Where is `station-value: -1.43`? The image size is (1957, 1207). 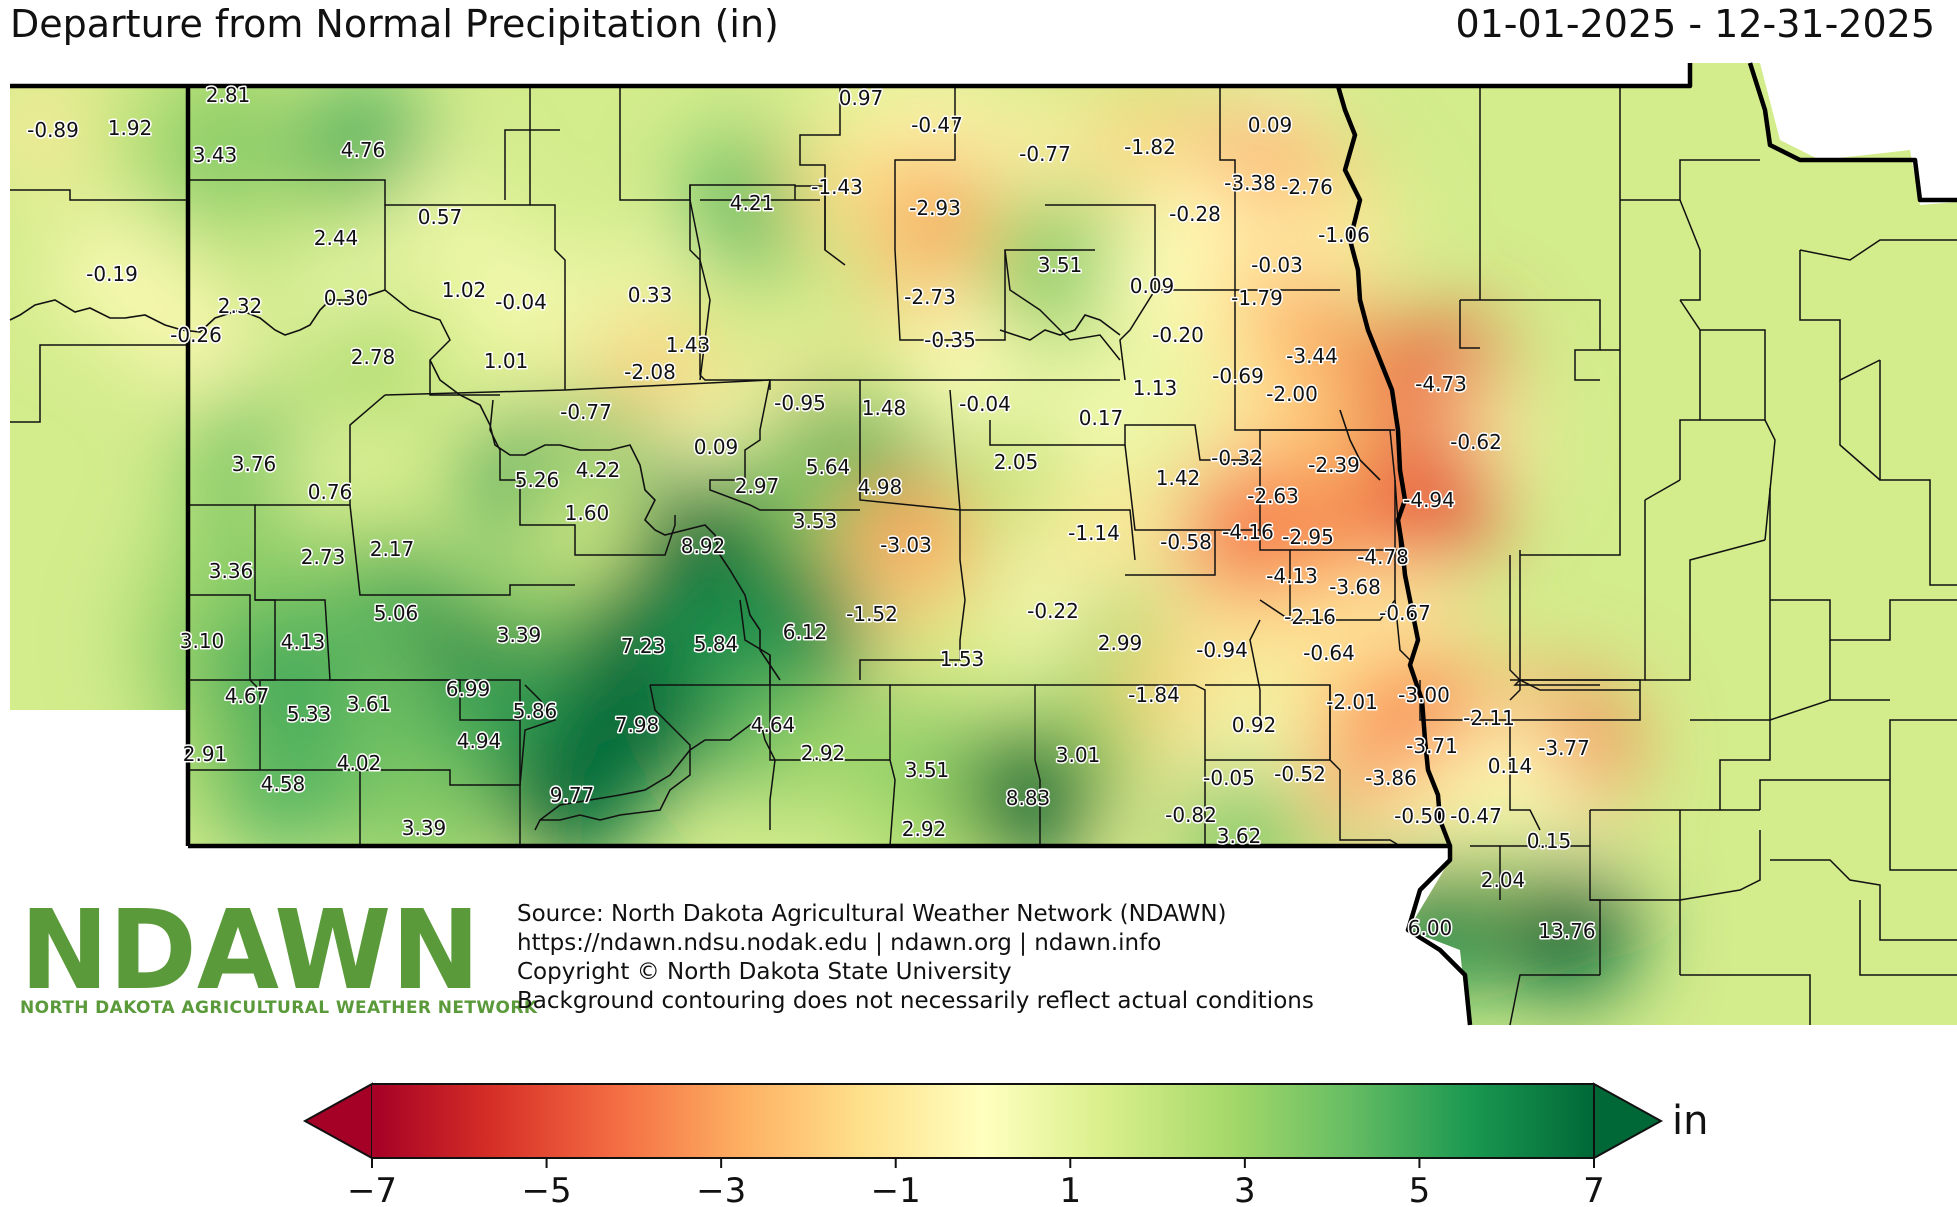 station-value: -1.43 is located at coordinates (837, 187).